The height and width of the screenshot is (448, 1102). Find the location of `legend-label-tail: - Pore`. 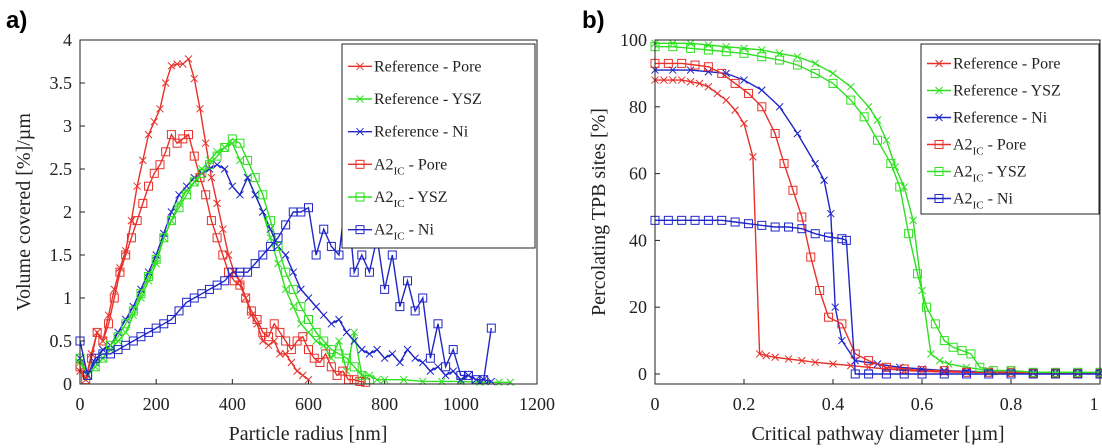

legend-label-tail: - Pore is located at coordinates (426, 164).